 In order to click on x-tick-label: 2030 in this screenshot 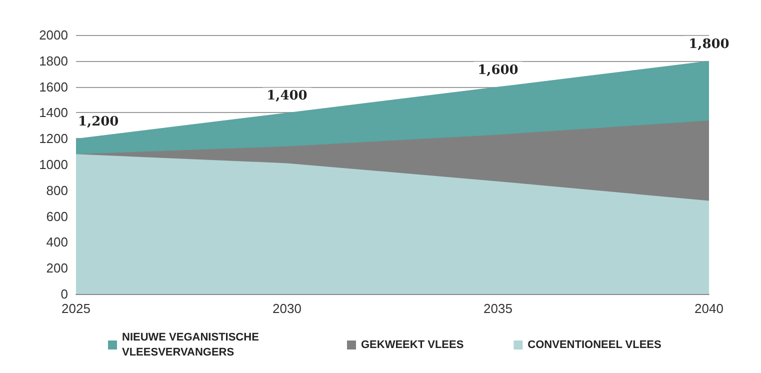, I will do `click(287, 308)`.